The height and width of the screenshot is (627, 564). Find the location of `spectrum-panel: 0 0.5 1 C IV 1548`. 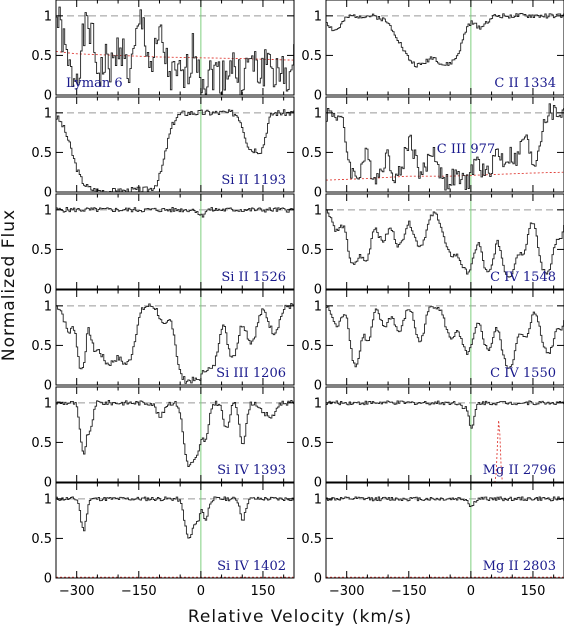

spectrum-panel: 0 0.5 1 C IV 1548 is located at coordinates (432, 245).